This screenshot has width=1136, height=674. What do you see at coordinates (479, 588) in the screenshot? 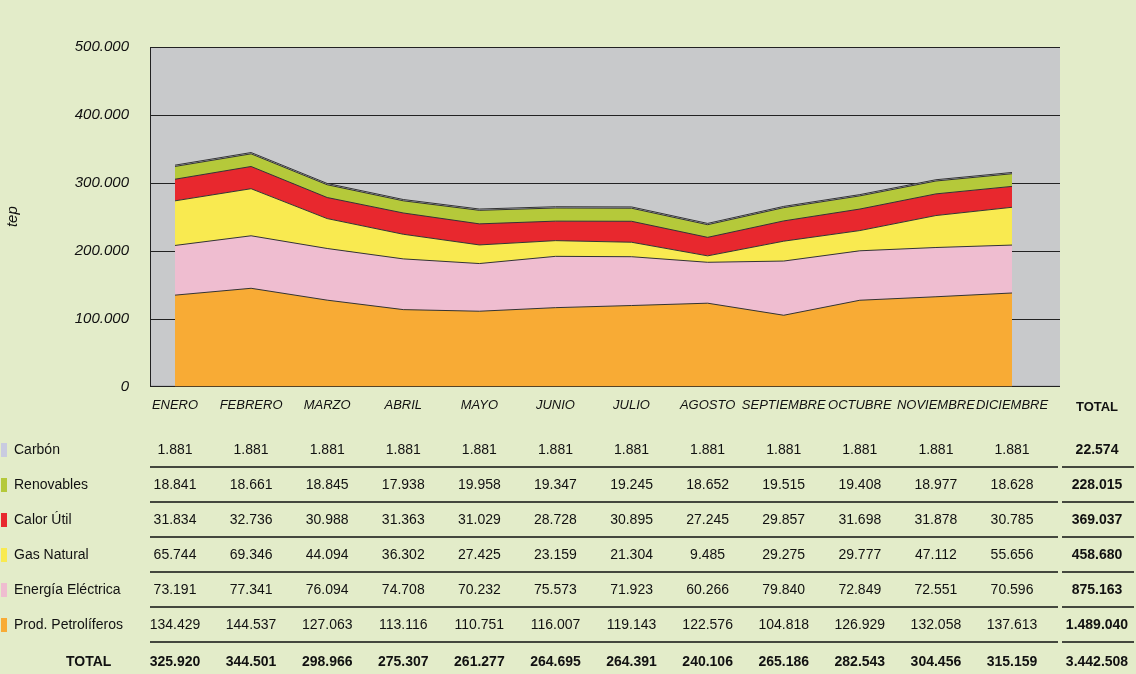
I see `data-label: 70.232` at bounding box center [479, 588].